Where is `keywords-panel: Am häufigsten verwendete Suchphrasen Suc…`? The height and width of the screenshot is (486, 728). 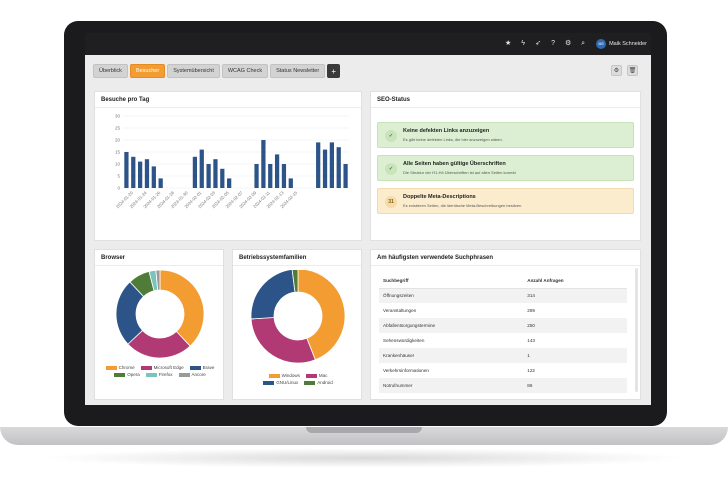 keywords-panel: Am häufigsten verwendete Suchphrasen Suc… is located at coordinates (505, 324).